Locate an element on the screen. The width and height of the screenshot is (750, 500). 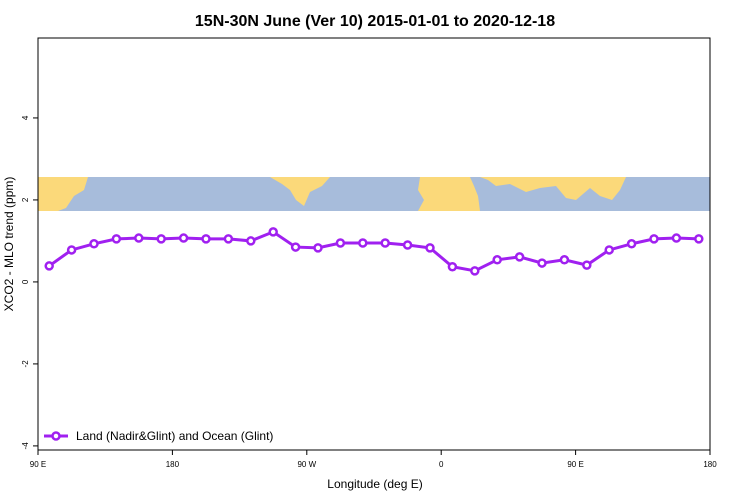
y-tick-label: 0 is located at coordinates (25, 281).